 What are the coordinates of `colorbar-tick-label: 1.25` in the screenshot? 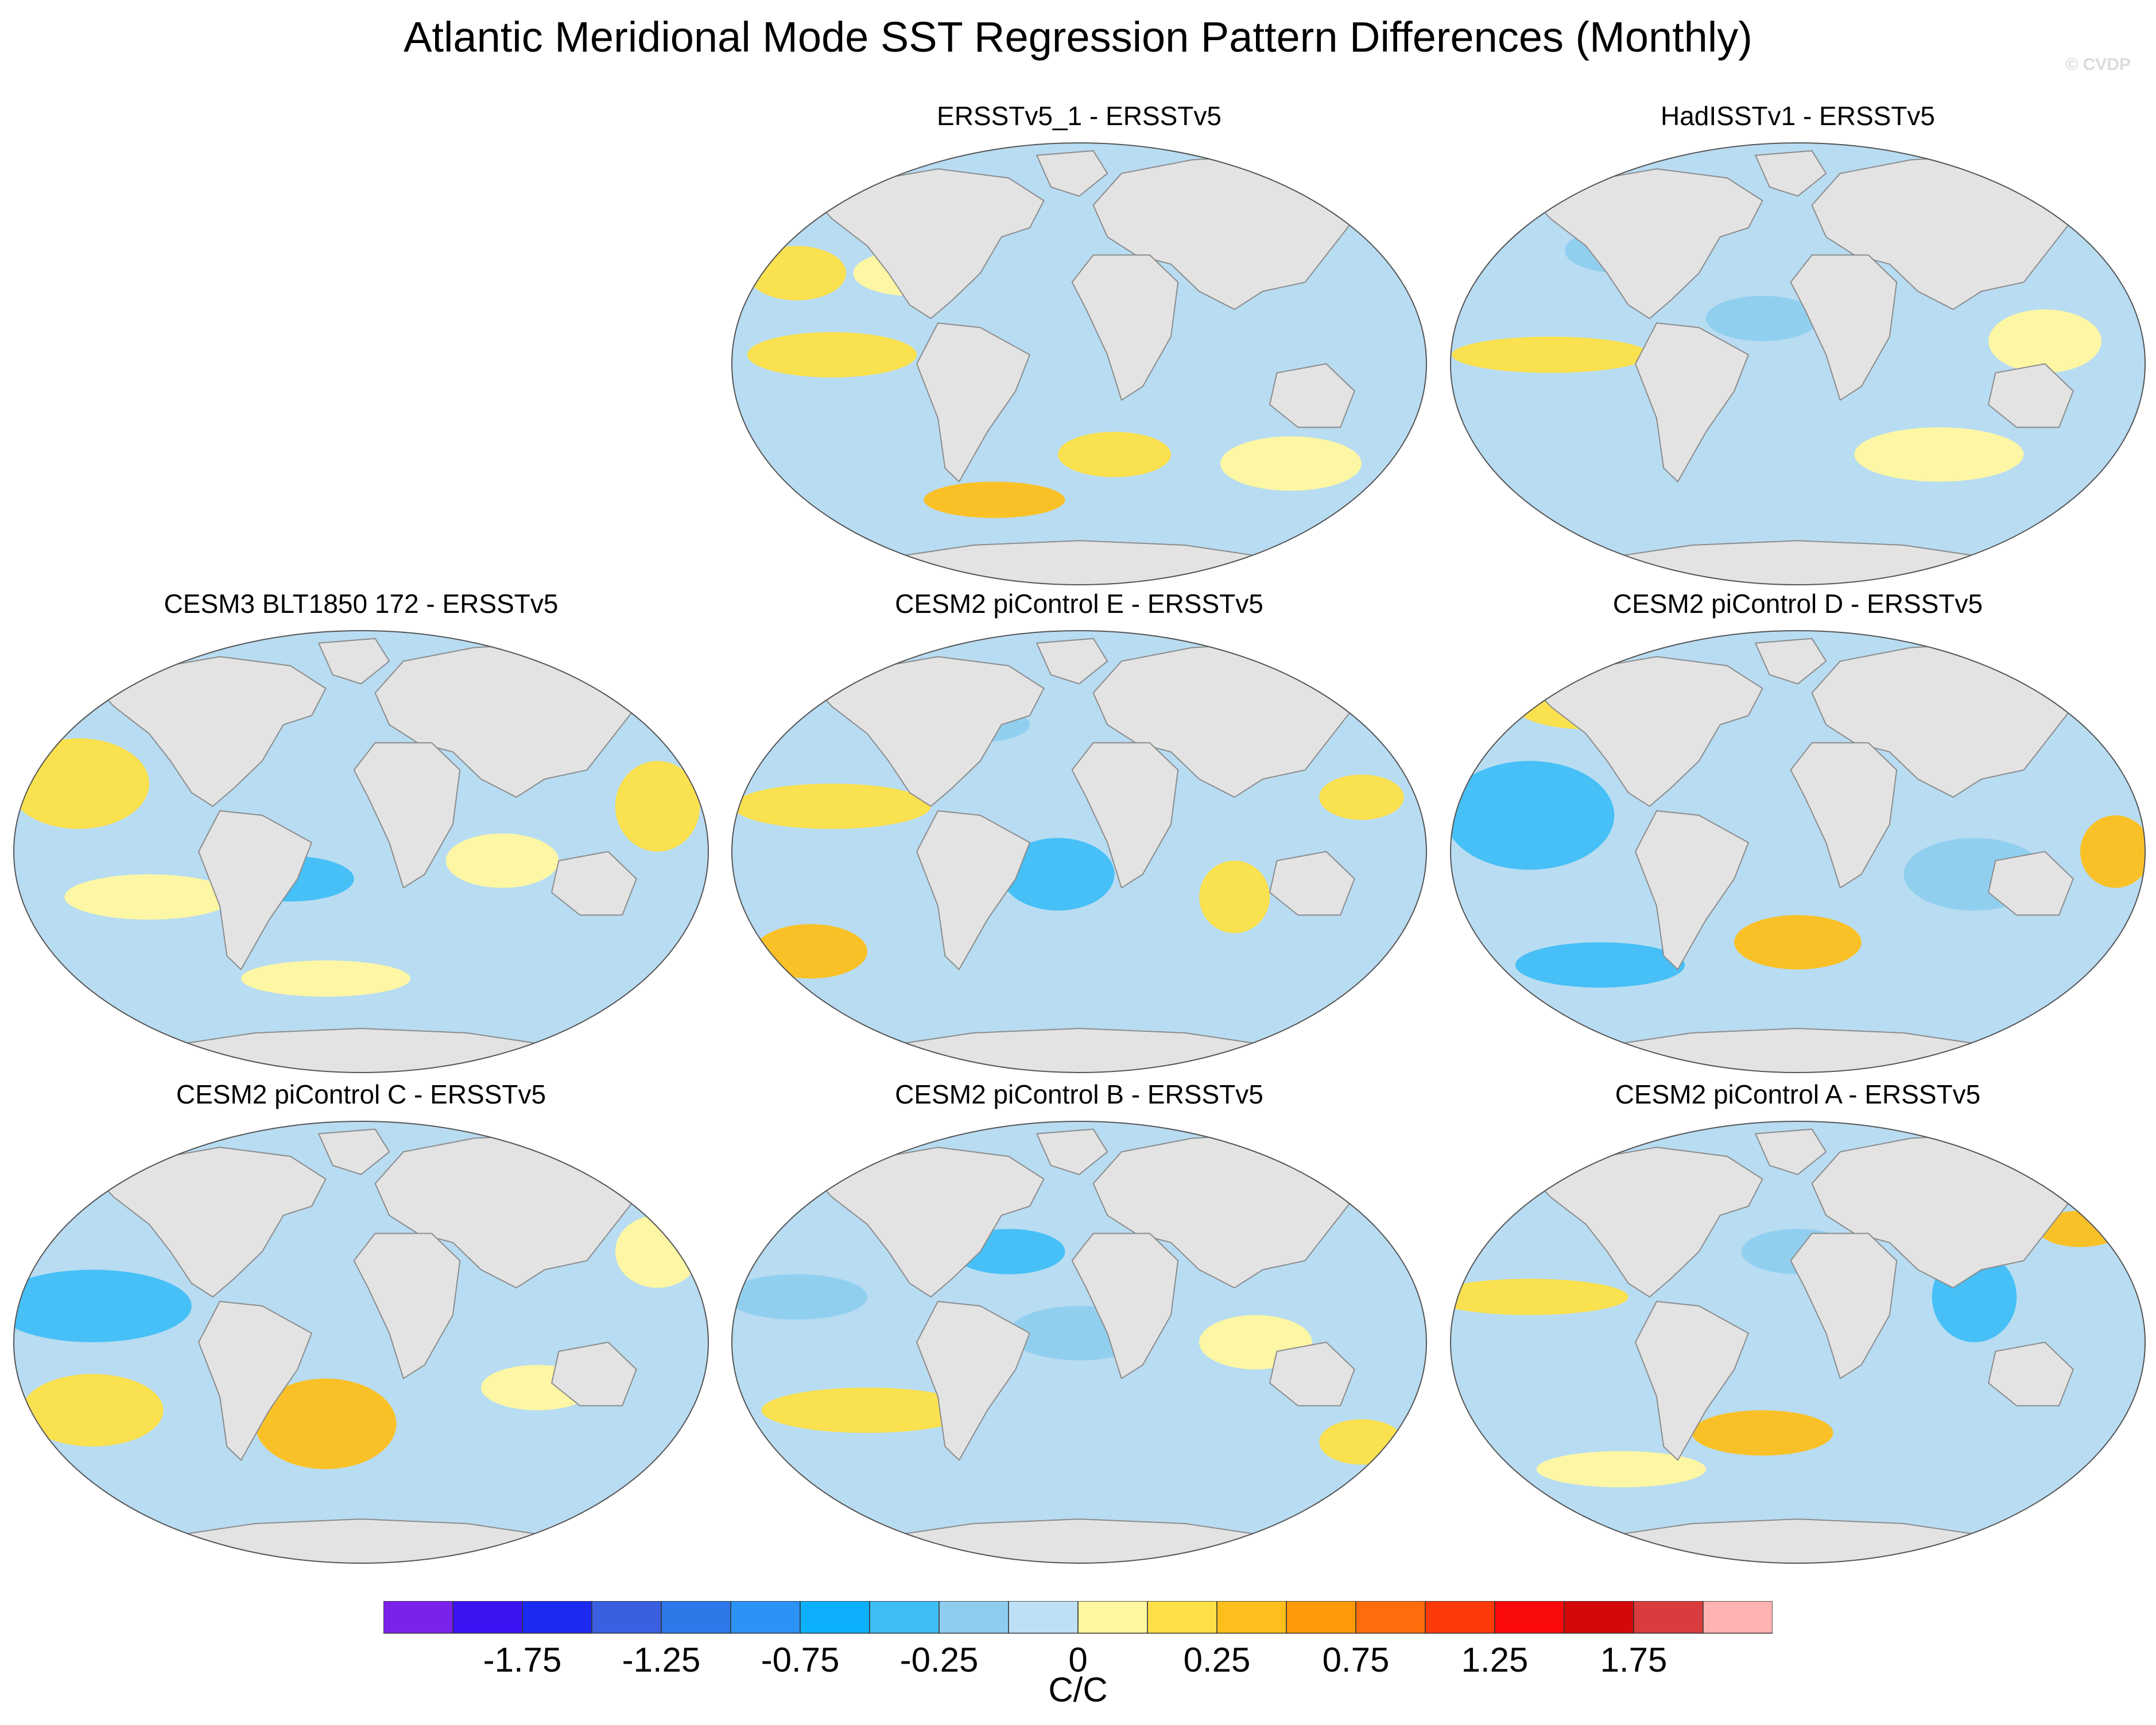 It's located at (1495, 1660).